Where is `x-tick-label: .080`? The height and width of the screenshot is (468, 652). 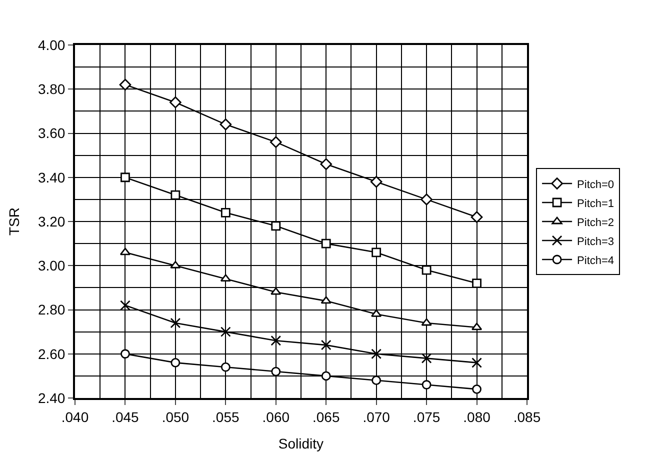 x-tick-label: .080 is located at coordinates (477, 416).